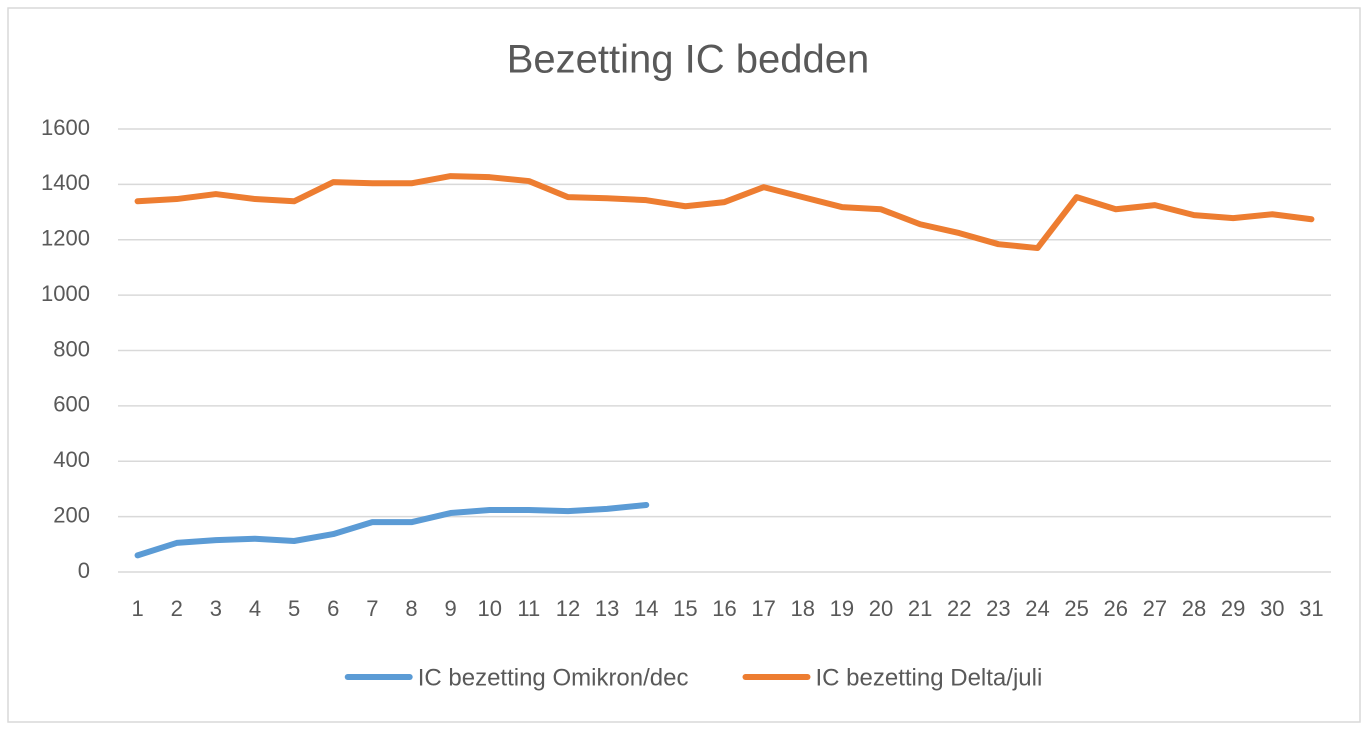 This screenshot has width=1368, height=729. I want to click on x-tick-label: 5, so click(294, 608).